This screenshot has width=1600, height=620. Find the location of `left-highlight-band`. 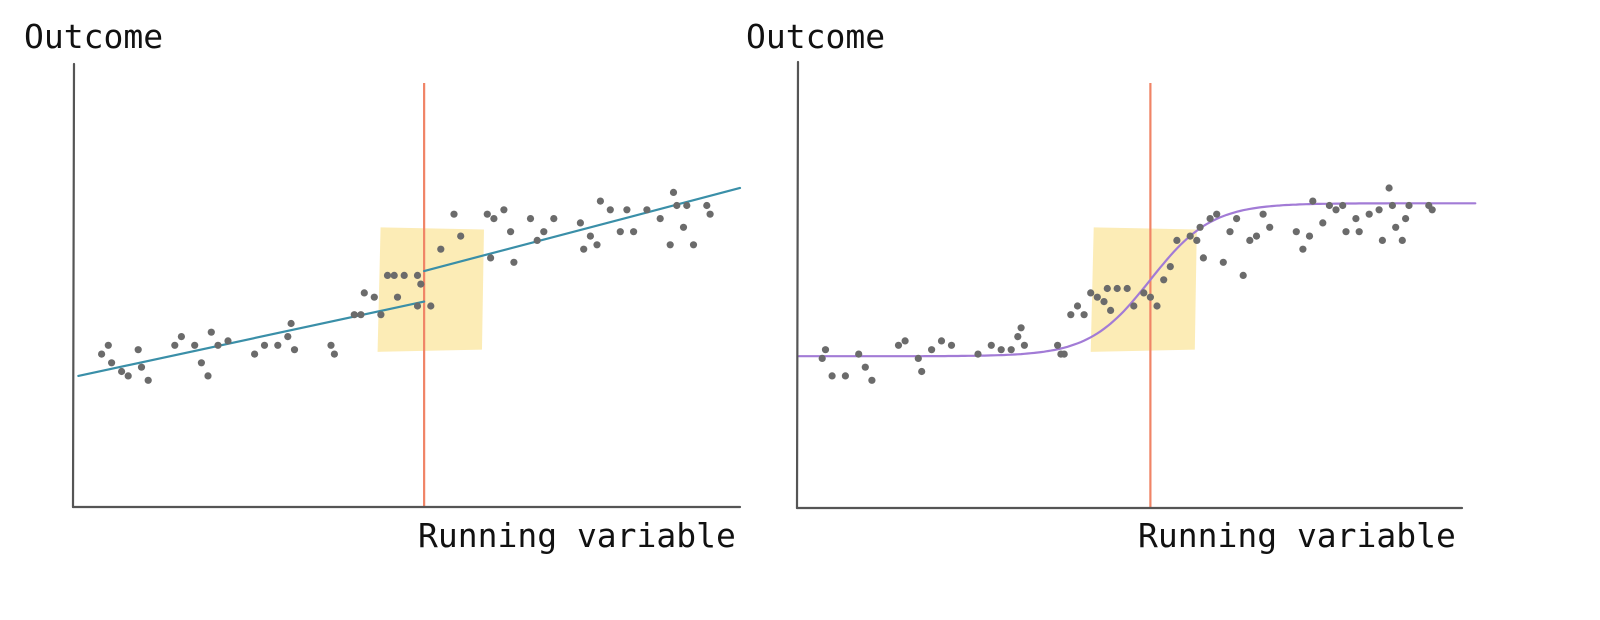

left-highlight-band is located at coordinates (430, 289).